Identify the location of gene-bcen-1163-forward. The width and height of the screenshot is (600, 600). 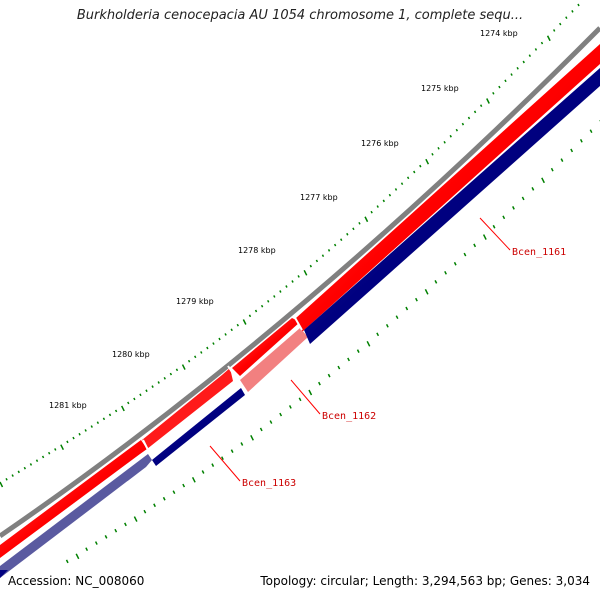
(73, 499).